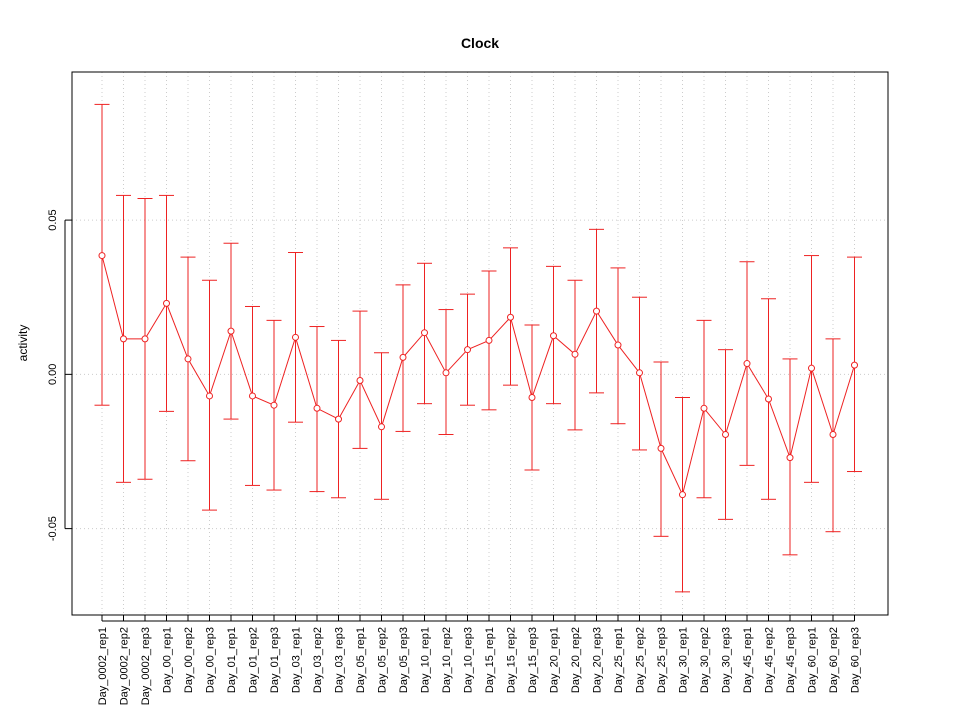 Image resolution: width=960 pixels, height=720 pixels. Describe the element at coordinates (361, 660) in the screenshot. I see `x-tick-label: Day_05_rep1` at that location.